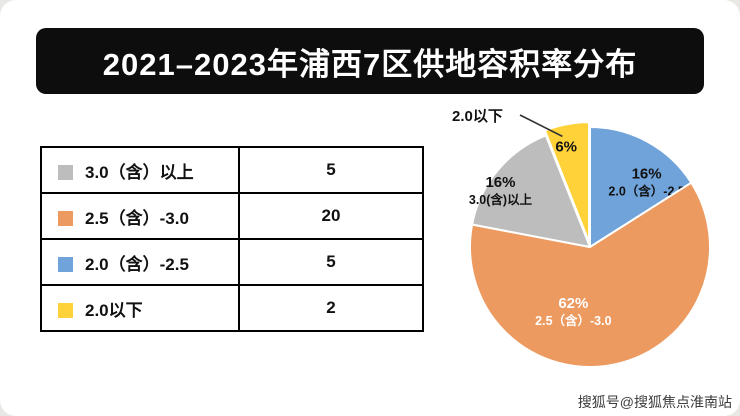 This screenshot has height=416, width=740. I want to click on watermark: 搜狐号@搜狐焦点淮南站, so click(654, 402).